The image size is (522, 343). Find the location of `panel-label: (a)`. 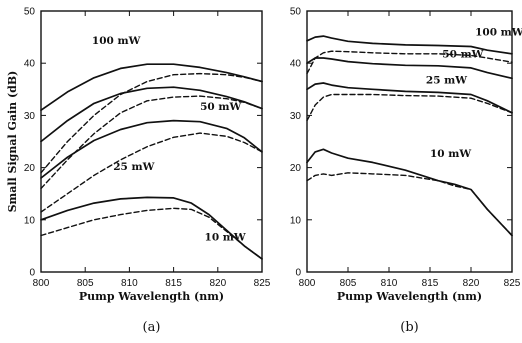

panel-label: (a) is located at coordinates (152, 327).